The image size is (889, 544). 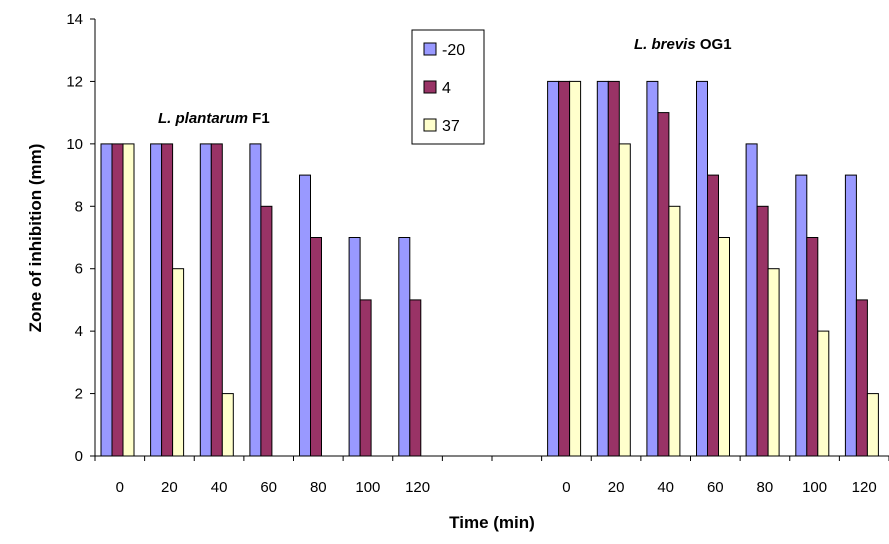 I want to click on legend-label-4: 4, so click(x=446, y=88).